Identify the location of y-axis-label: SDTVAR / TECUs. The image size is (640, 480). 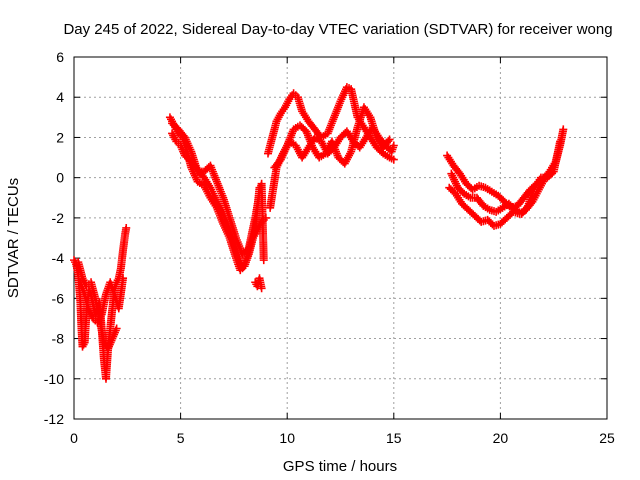
(13, 238).